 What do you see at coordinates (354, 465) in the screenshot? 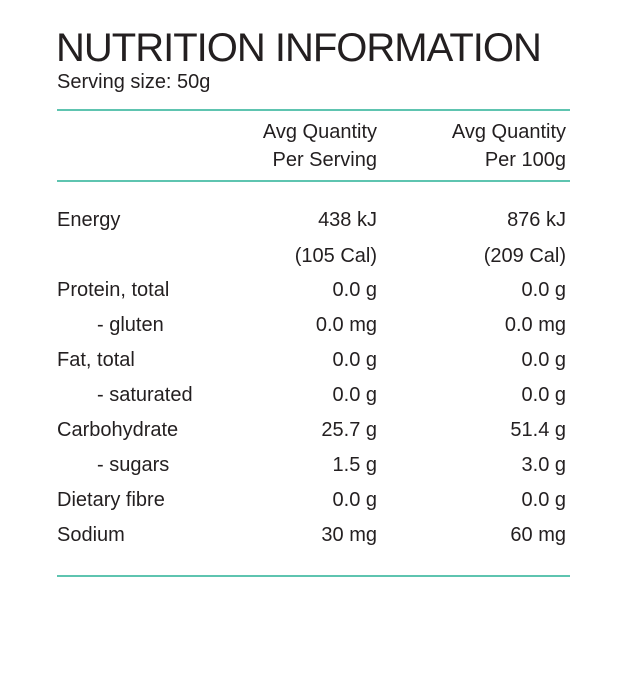
I see `cell: 1.5 g` at bounding box center [354, 465].